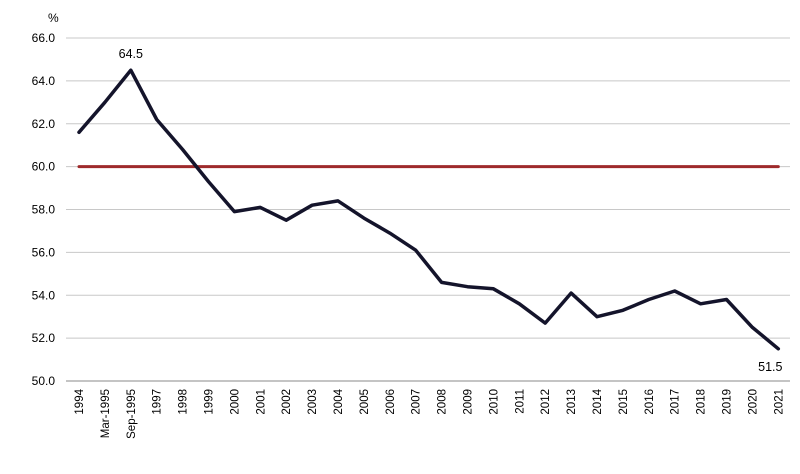 This screenshot has height=474, width=800. I want to click on x-tick-label: 1999, so click(210, 402).